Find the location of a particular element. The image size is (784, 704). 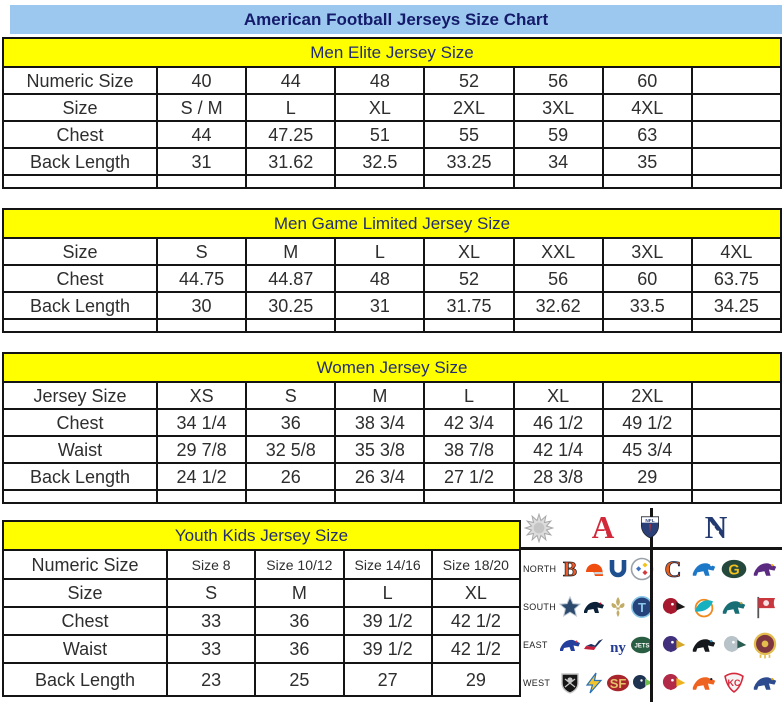

svg-text: A is located at coordinates (602, 528).